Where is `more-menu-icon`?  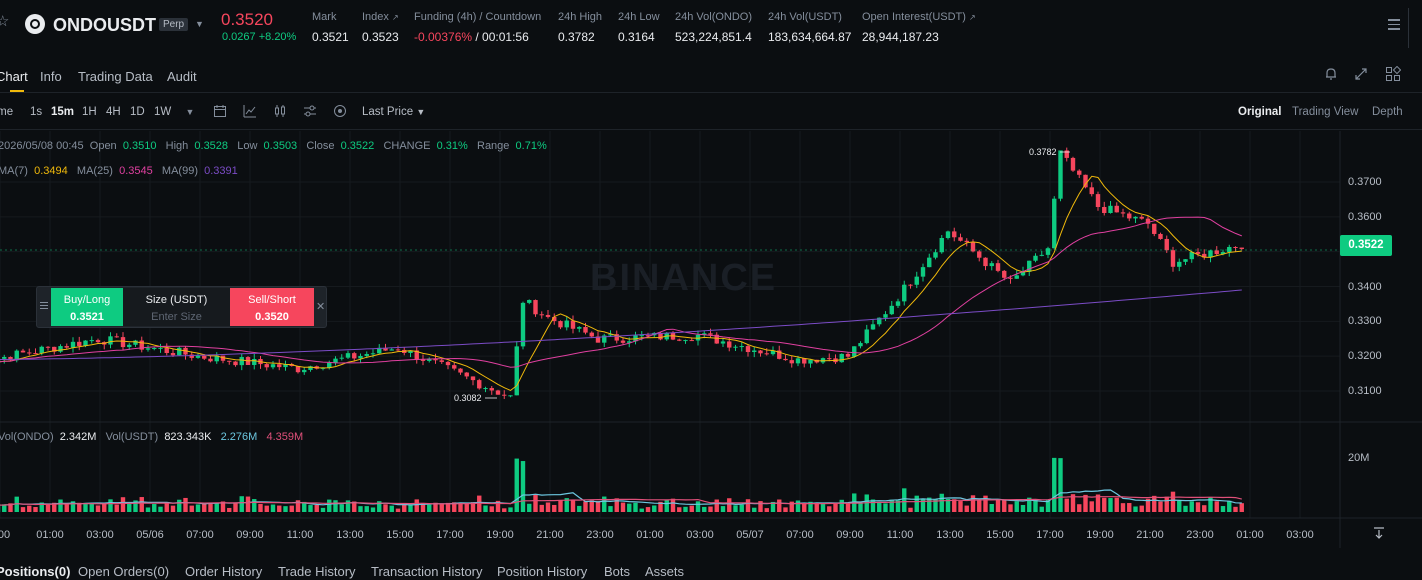
more-menu-icon is located at coordinates (1394, 24).